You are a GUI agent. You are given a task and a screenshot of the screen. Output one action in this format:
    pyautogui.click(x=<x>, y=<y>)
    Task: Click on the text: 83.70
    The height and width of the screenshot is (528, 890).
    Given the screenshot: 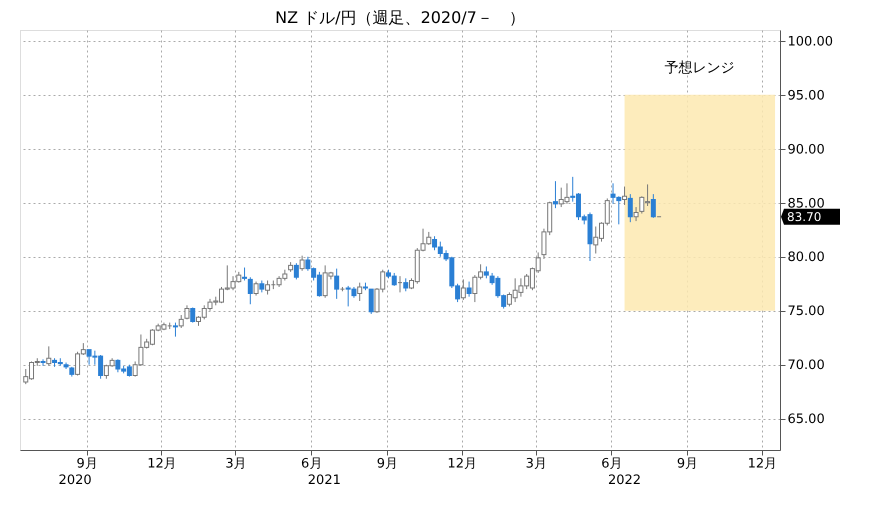 What is the action you would take?
    pyautogui.click(x=804, y=217)
    